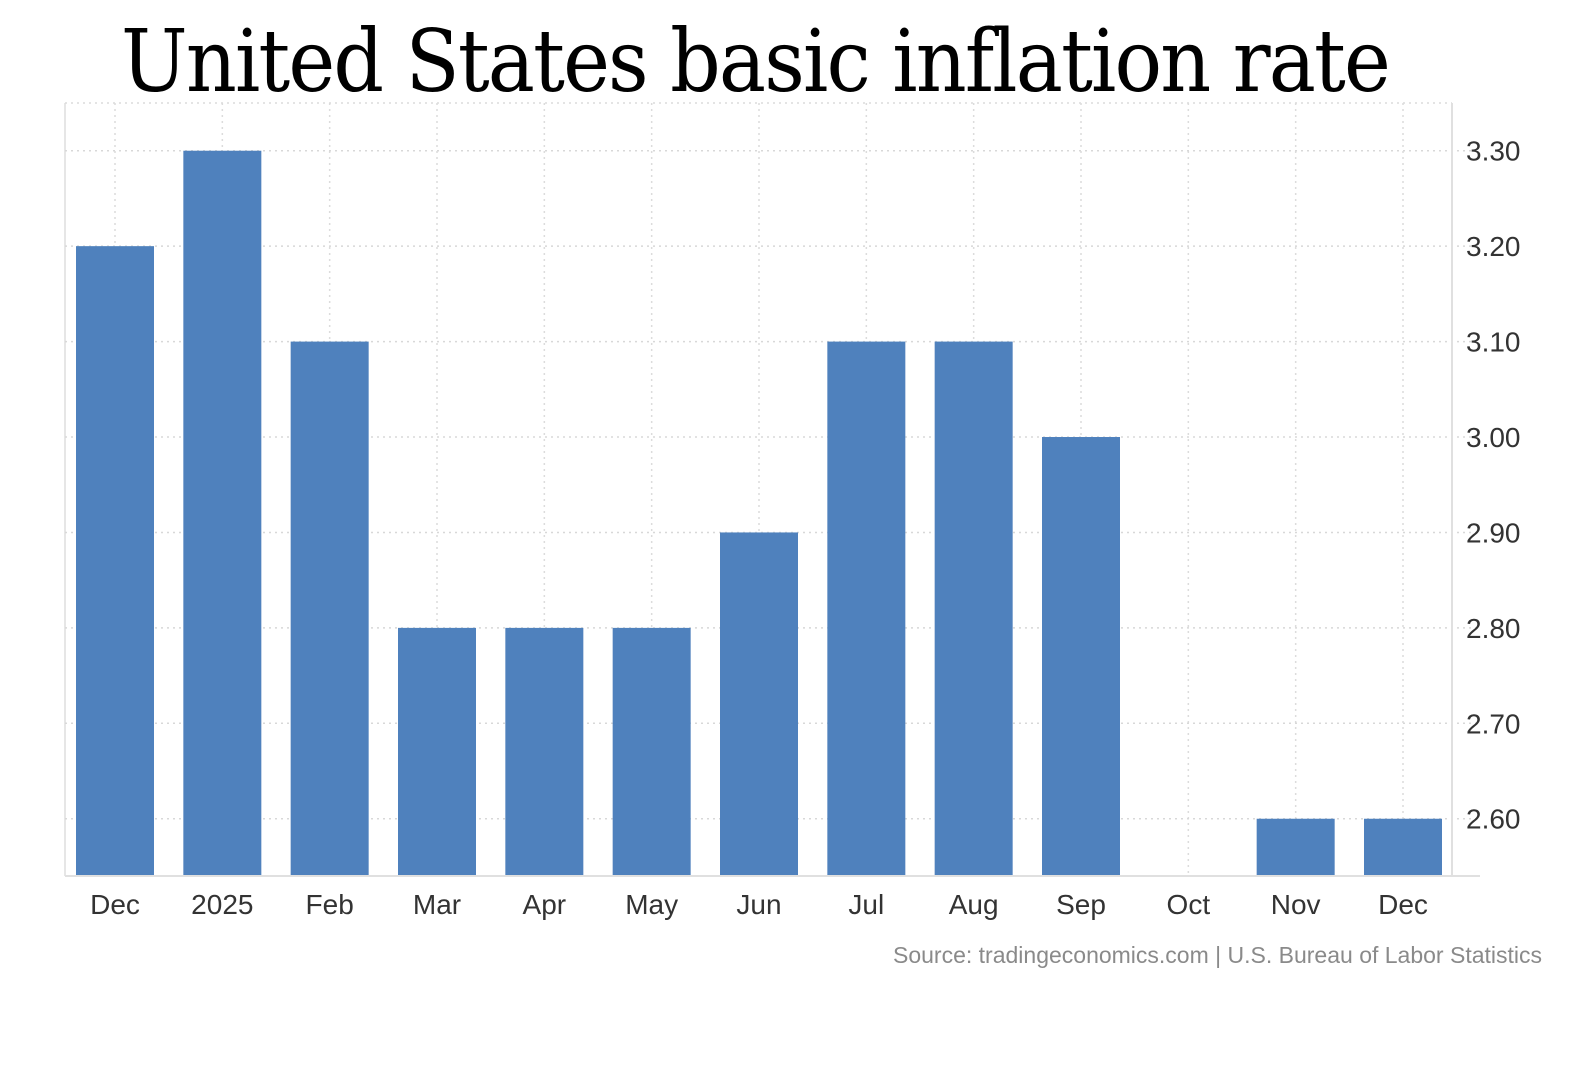 This screenshot has width=1580, height=1080. Describe the element at coordinates (1493, 151) in the screenshot. I see `y-tick-label: 3.30` at that location.